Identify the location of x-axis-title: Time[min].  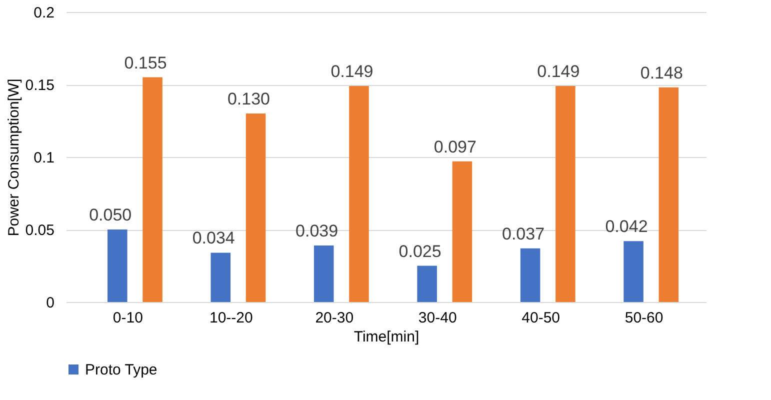
(387, 337).